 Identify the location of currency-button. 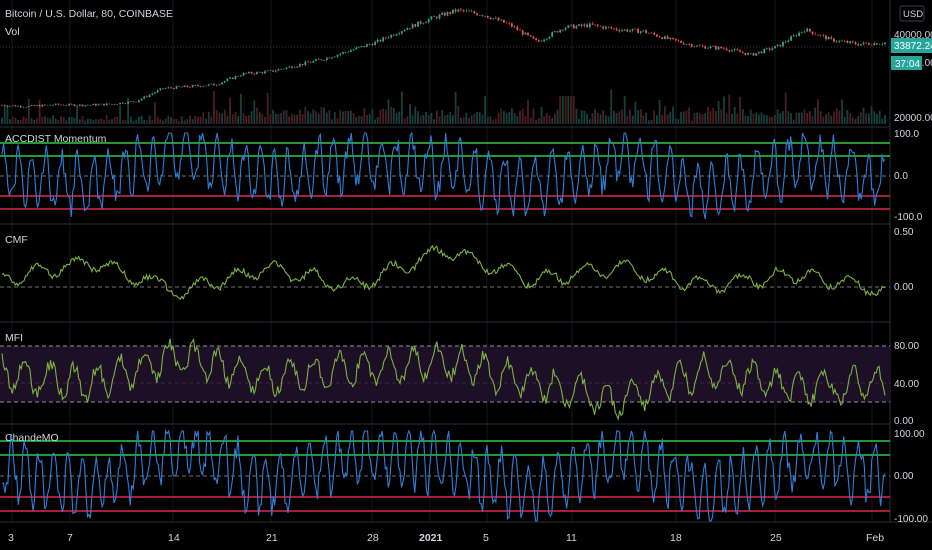
(912, 13).